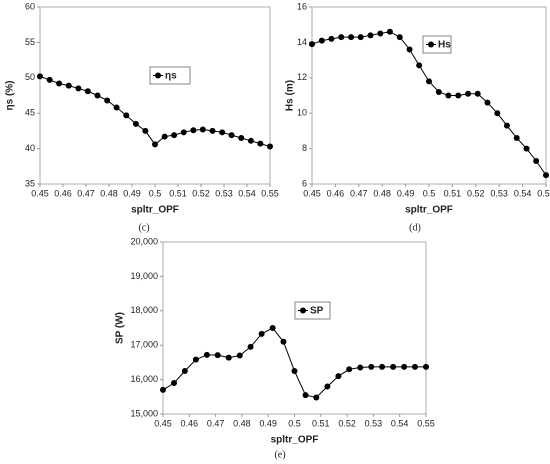 This screenshot has height=464, width=550. I want to click on y-tick-label: 12, so click(302, 77).